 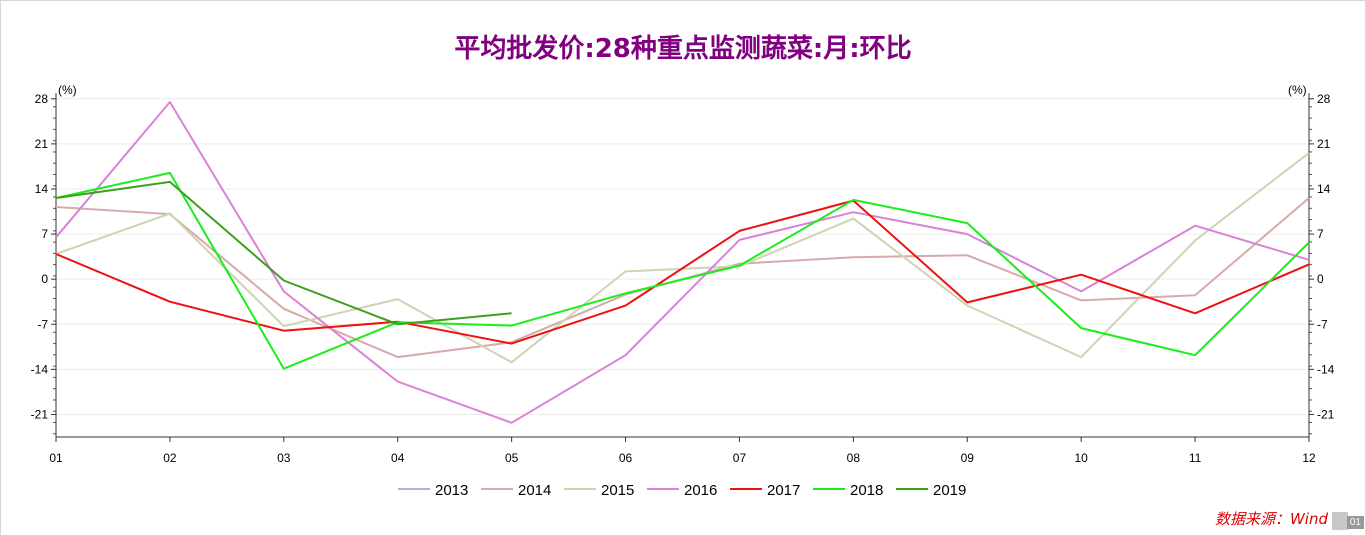 I want to click on y-tick-label-right: 21, so click(x=1324, y=144).